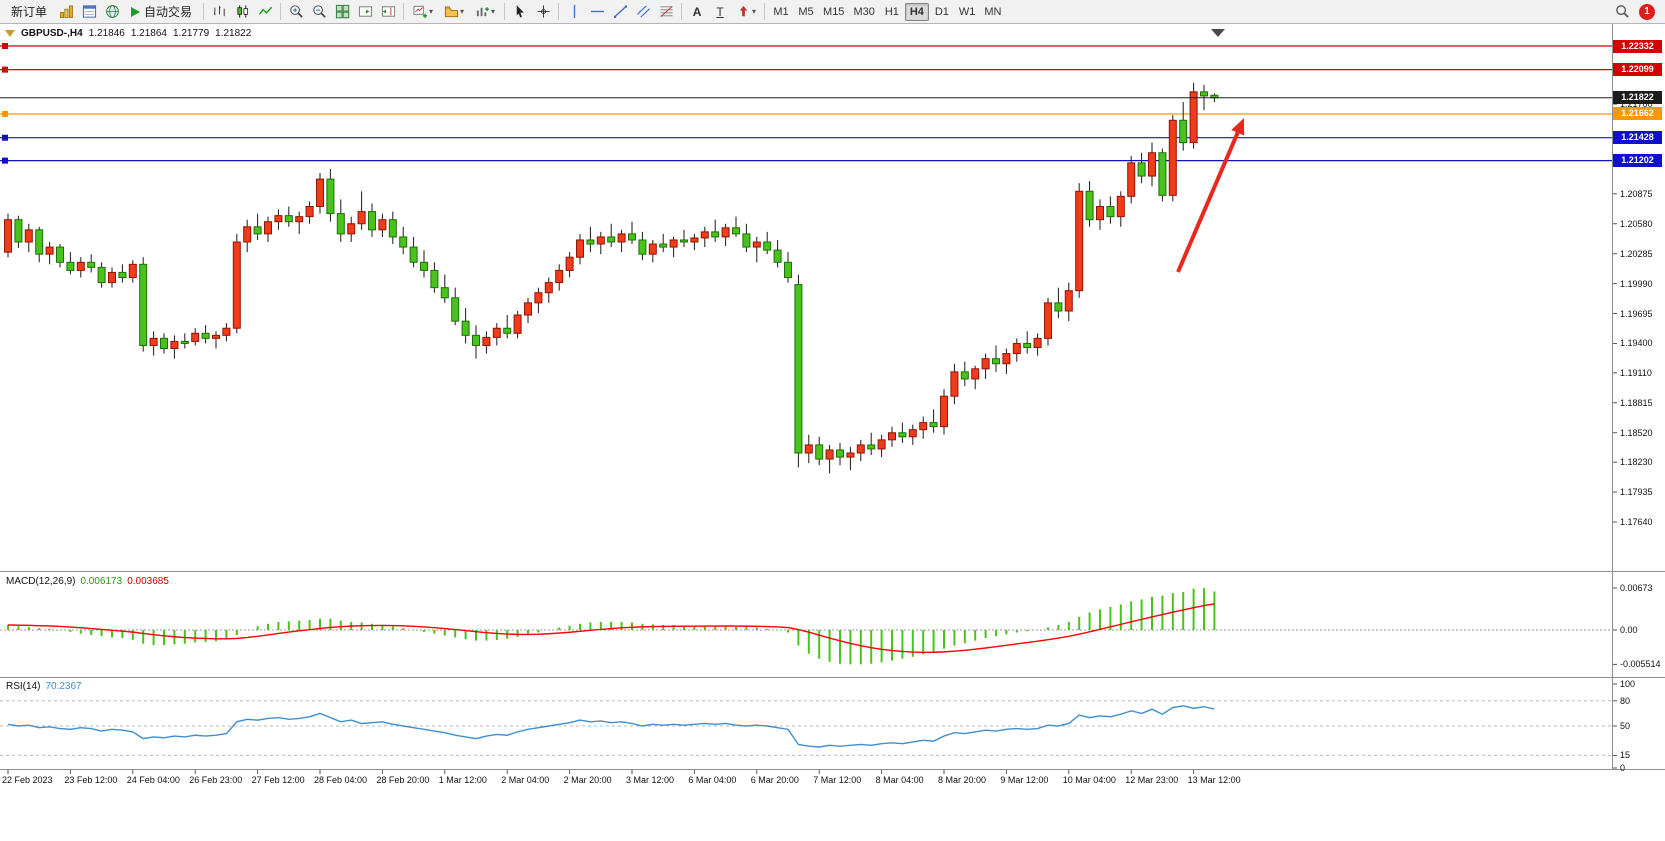  What do you see at coordinates (720, 11) in the screenshot?
I see `label-tool-icon: T` at bounding box center [720, 11].